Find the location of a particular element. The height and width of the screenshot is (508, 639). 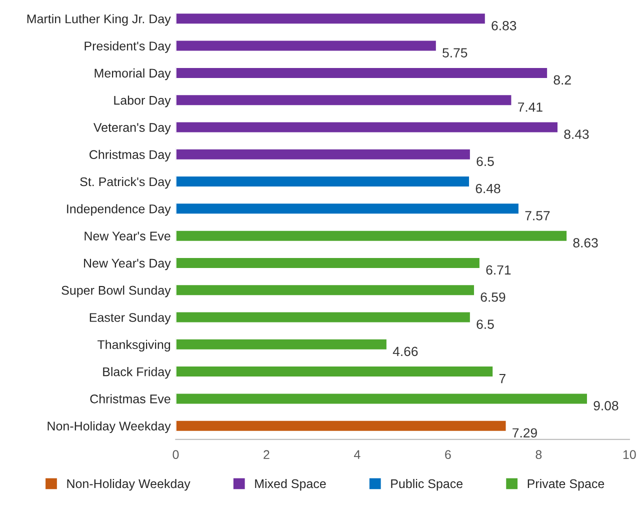

y-tick-label: Independence Day is located at coordinates (119, 210).